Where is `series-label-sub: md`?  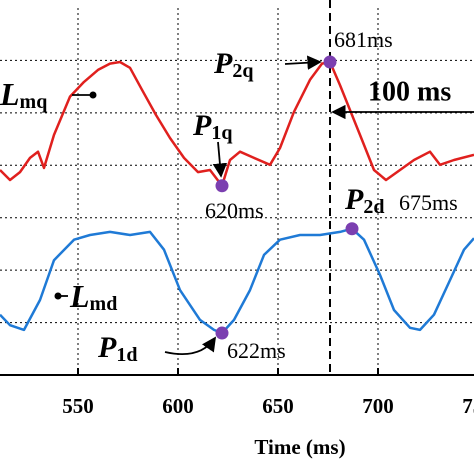
series-label-sub: md is located at coordinates (104, 304).